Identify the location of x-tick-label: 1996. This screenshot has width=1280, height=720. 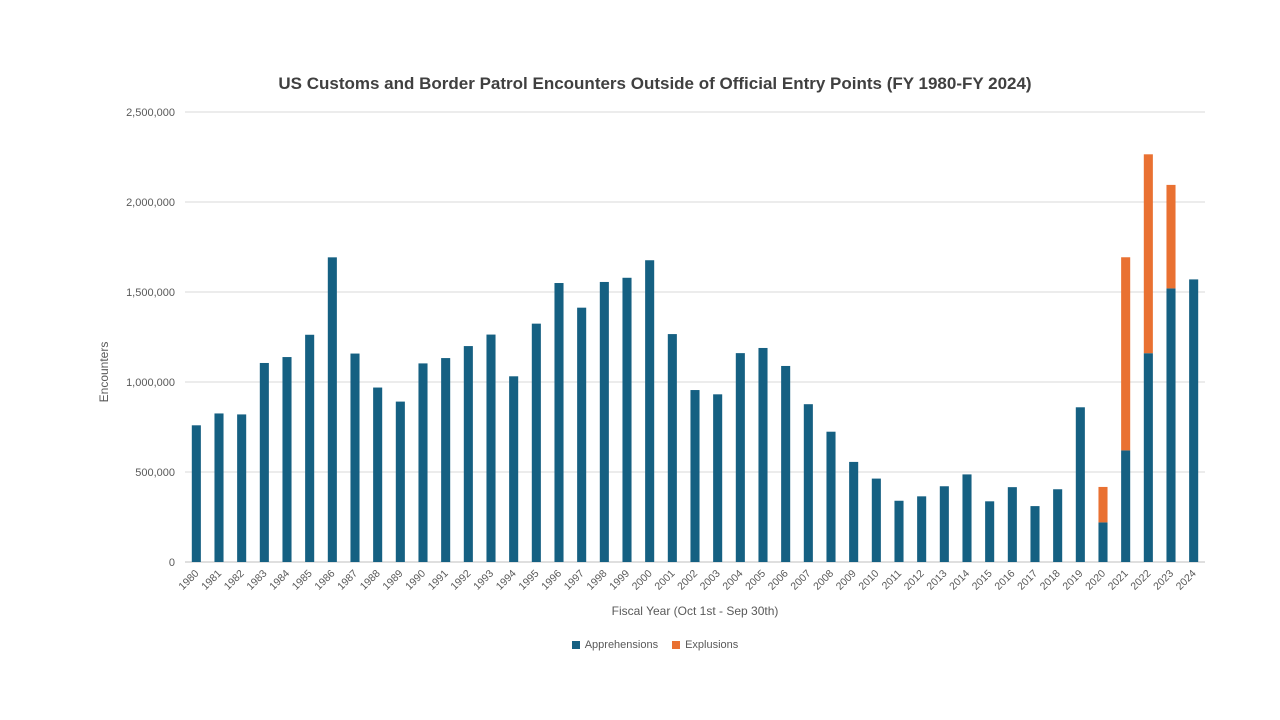
(551, 580).